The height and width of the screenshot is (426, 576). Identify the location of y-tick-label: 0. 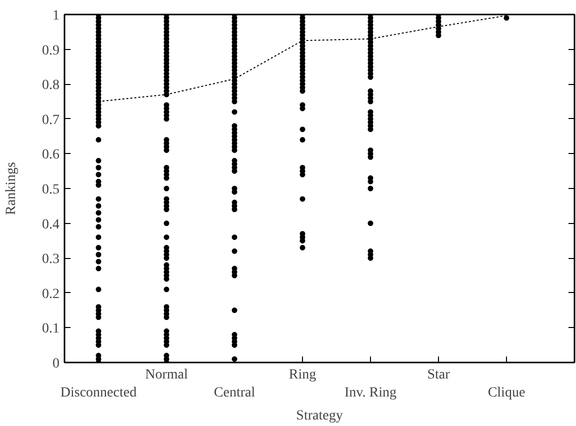
(56, 364).